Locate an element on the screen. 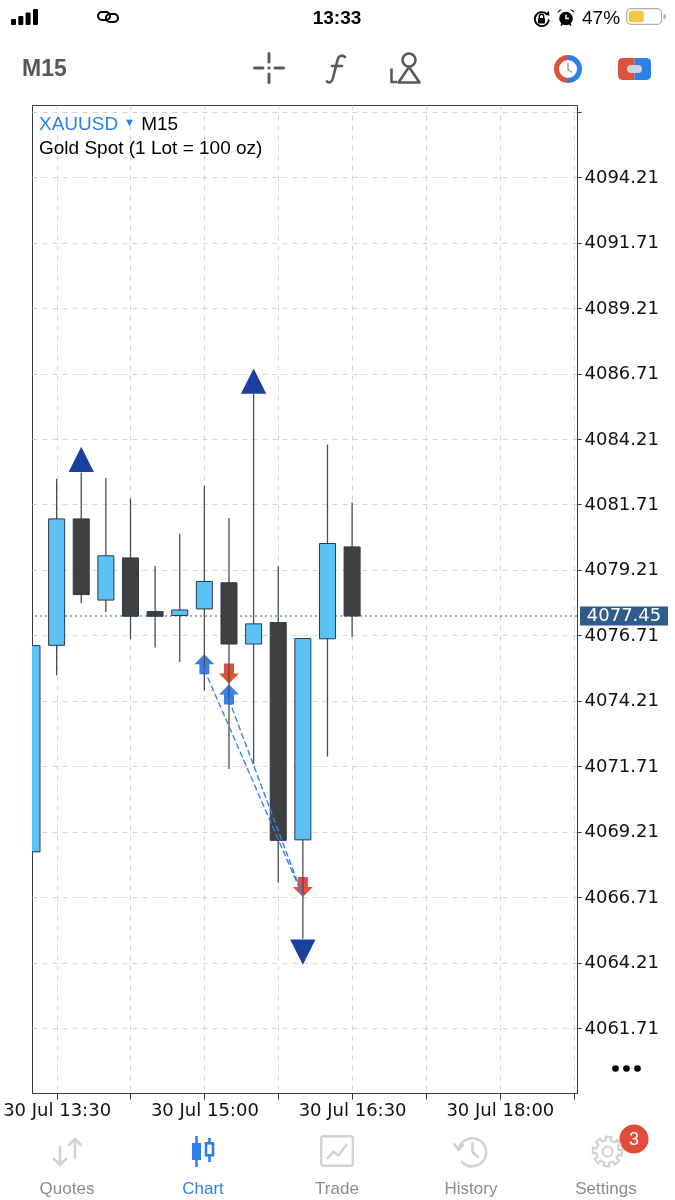  text: 47% is located at coordinates (601, 17).